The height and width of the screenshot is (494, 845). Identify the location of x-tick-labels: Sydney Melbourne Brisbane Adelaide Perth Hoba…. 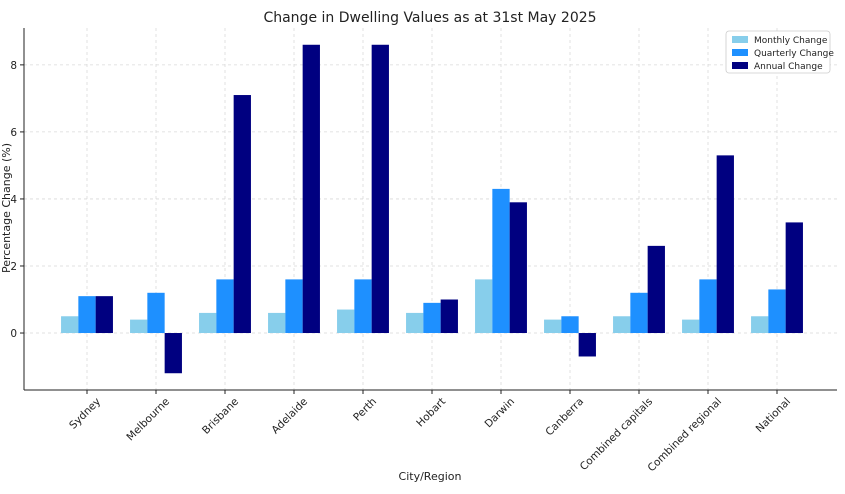
(430, 435).